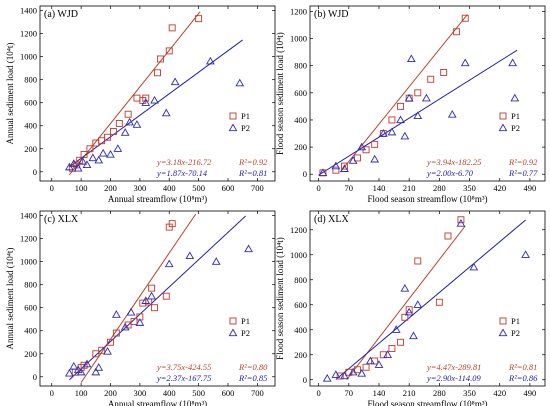 Image resolution: width=550 pixels, height=406 pixels. I want to click on fit-line-p2, so click(430, 299).